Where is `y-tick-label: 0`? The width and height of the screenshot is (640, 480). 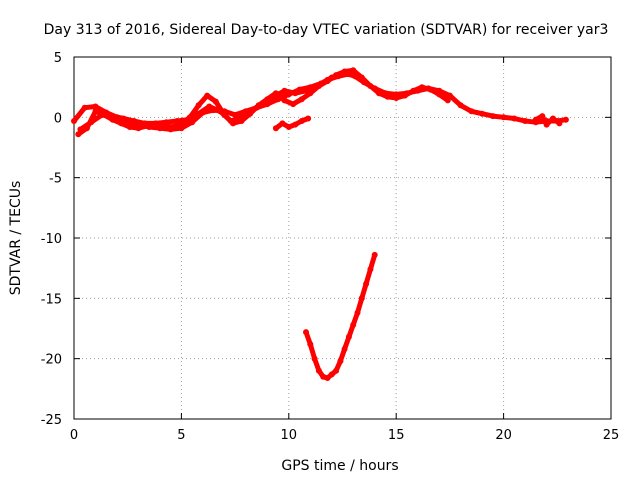
y-tick-label: 0 is located at coordinates (58, 118).